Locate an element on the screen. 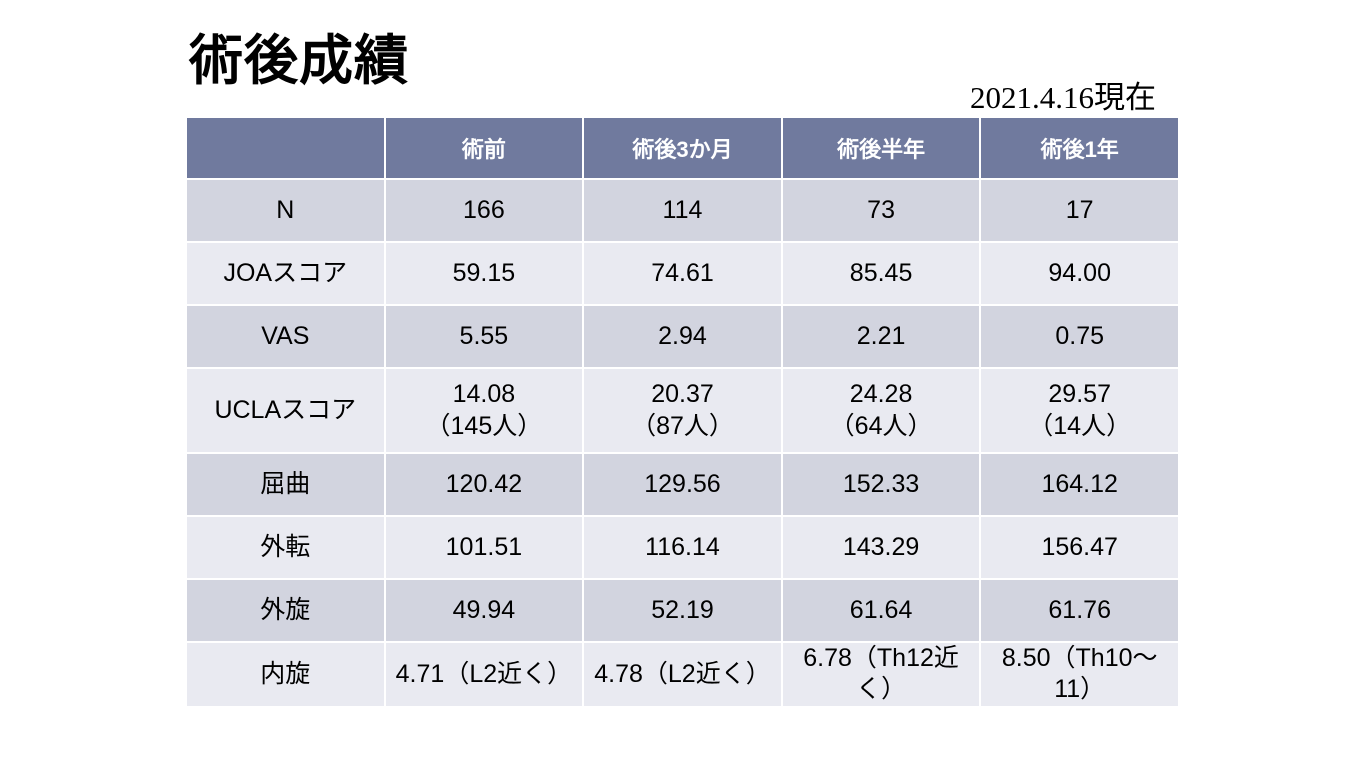  table-cell: 59.15 is located at coordinates (484, 273).